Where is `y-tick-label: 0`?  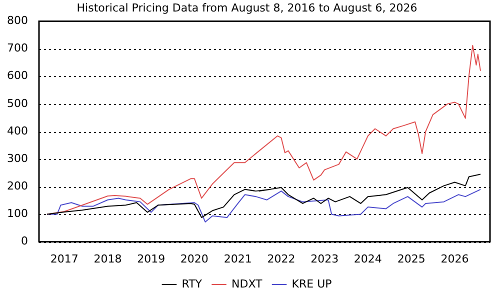
y-tick-label: 0 is located at coordinates (24, 241).